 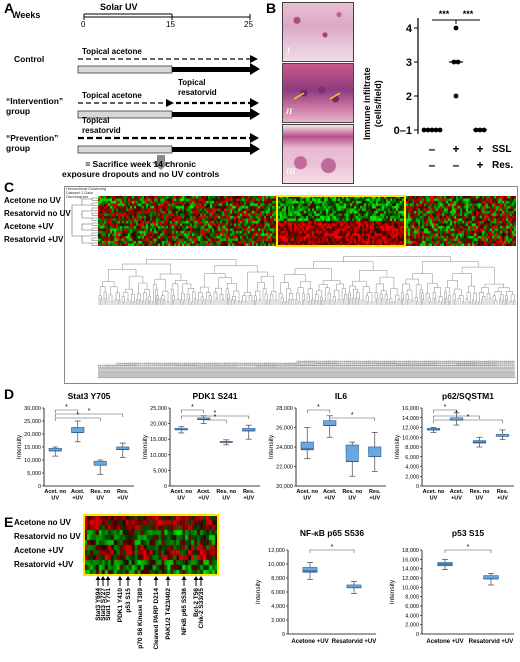 I want to click on solar-uv-label: Solar UV, so click(x=119, y=7).